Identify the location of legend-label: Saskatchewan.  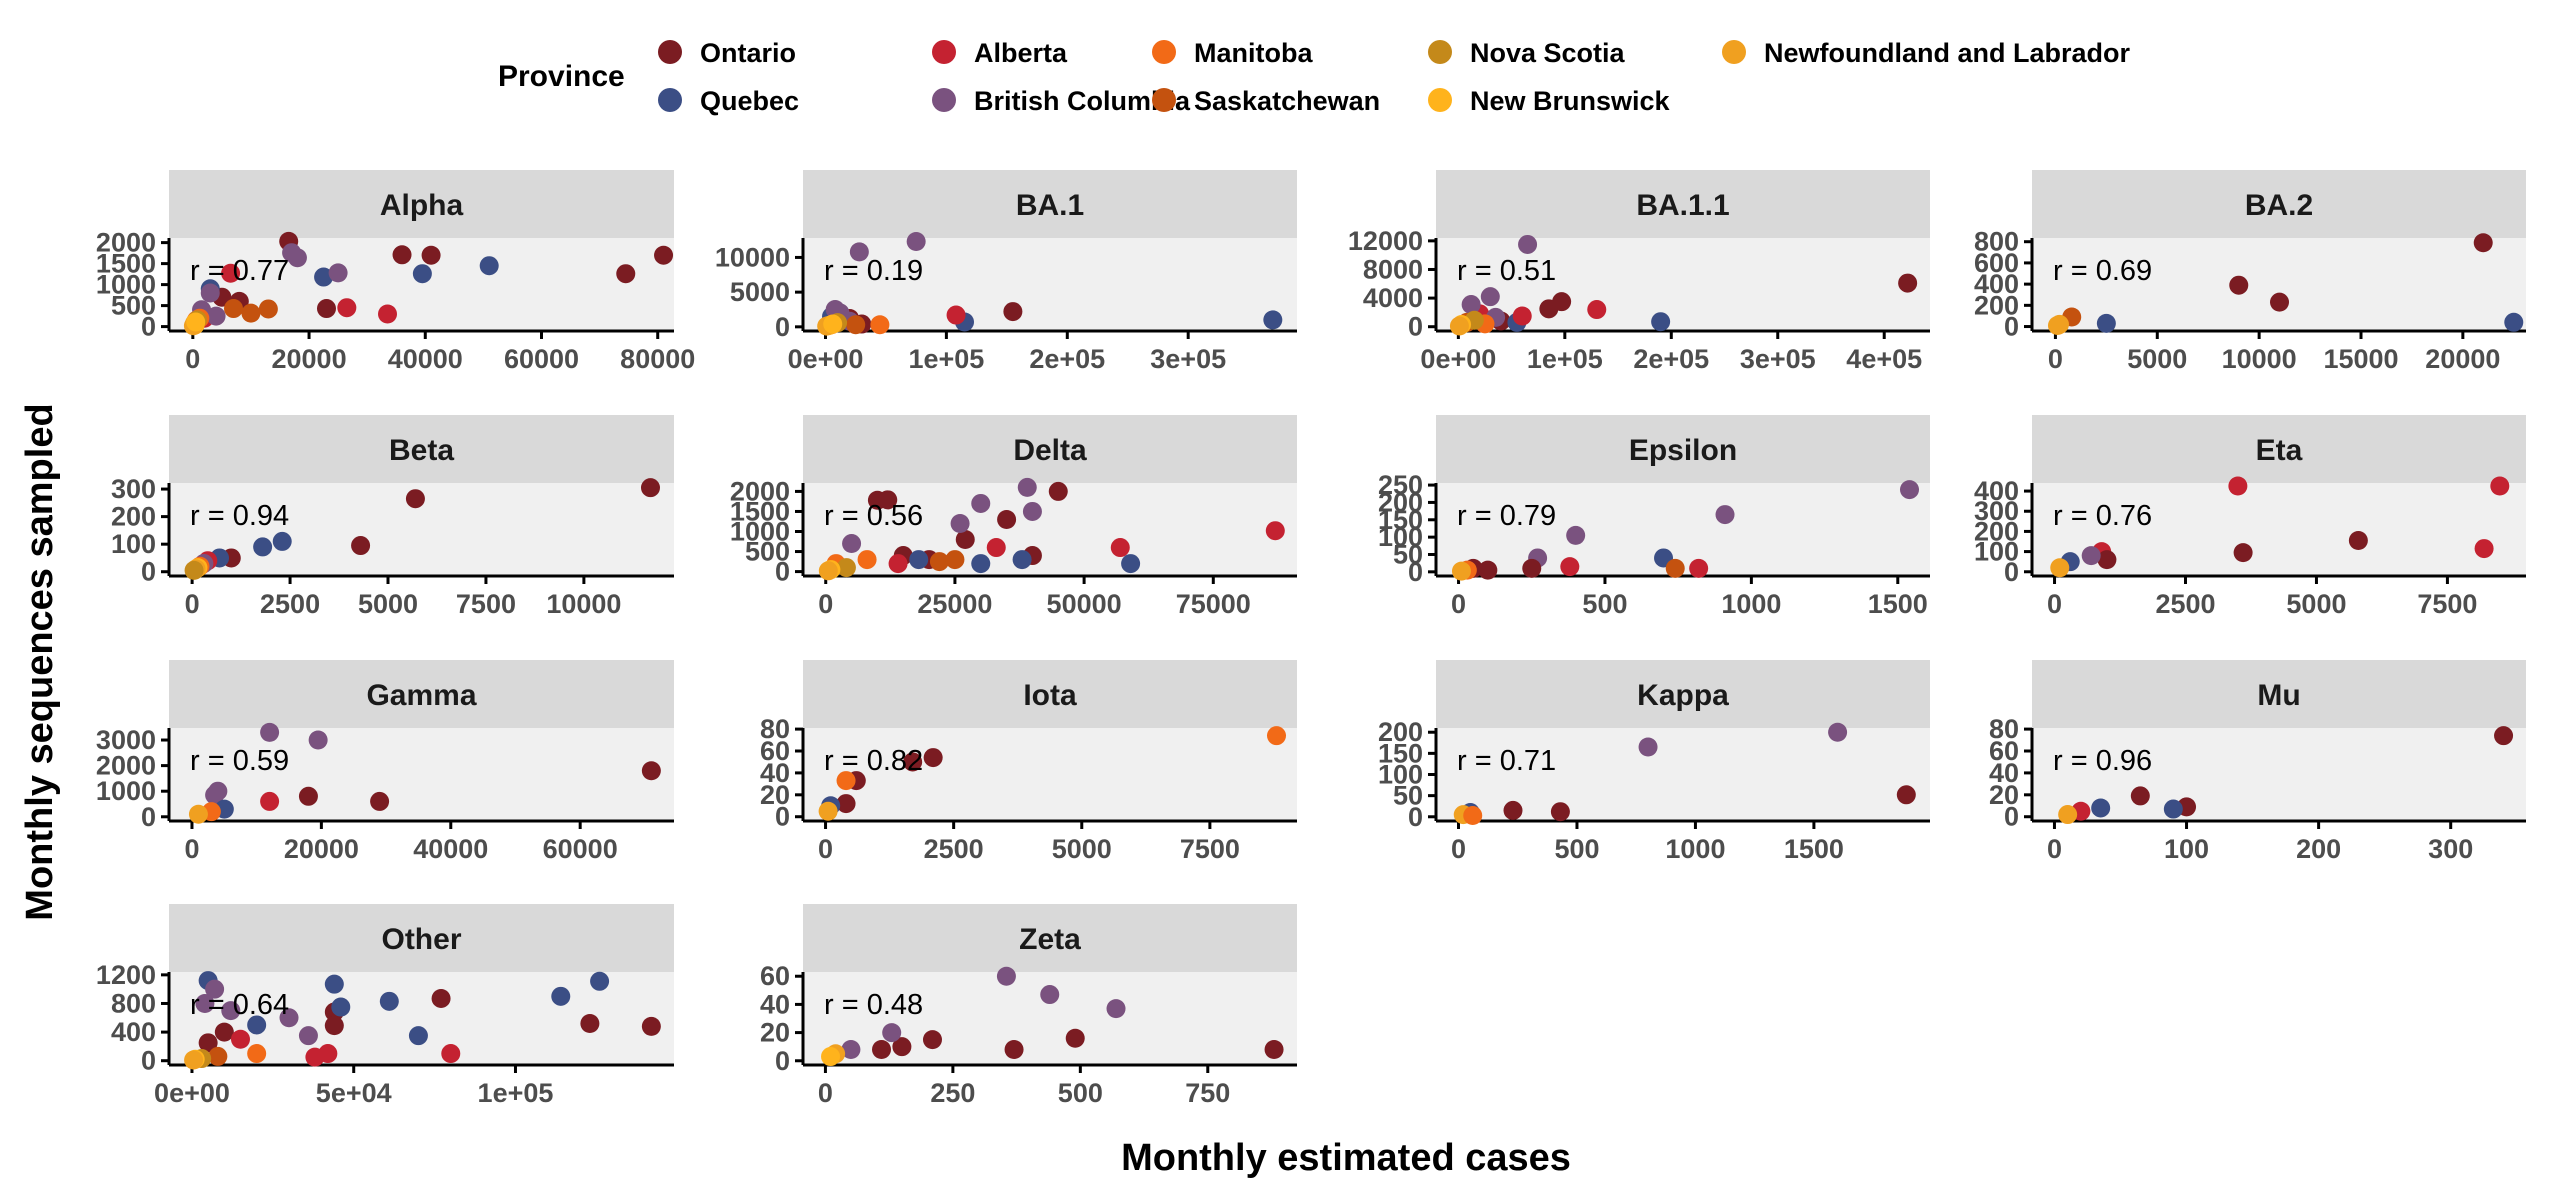
(1287, 101).